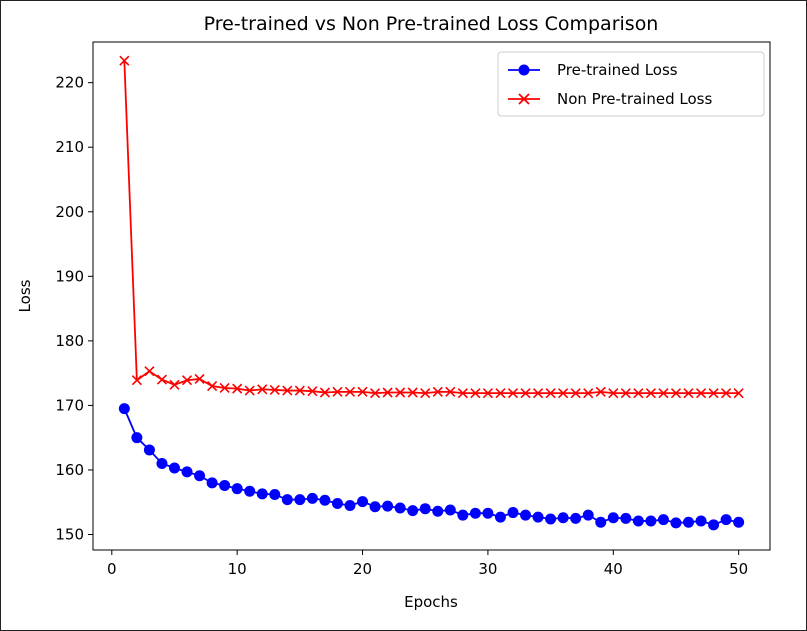 This screenshot has width=807, height=631. I want to click on legend-entry-pretrained: Pre-trained Loss, so click(593, 70).